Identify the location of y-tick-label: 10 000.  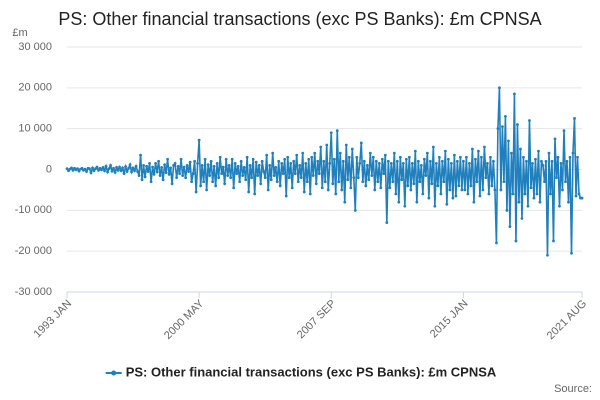
(35, 129).